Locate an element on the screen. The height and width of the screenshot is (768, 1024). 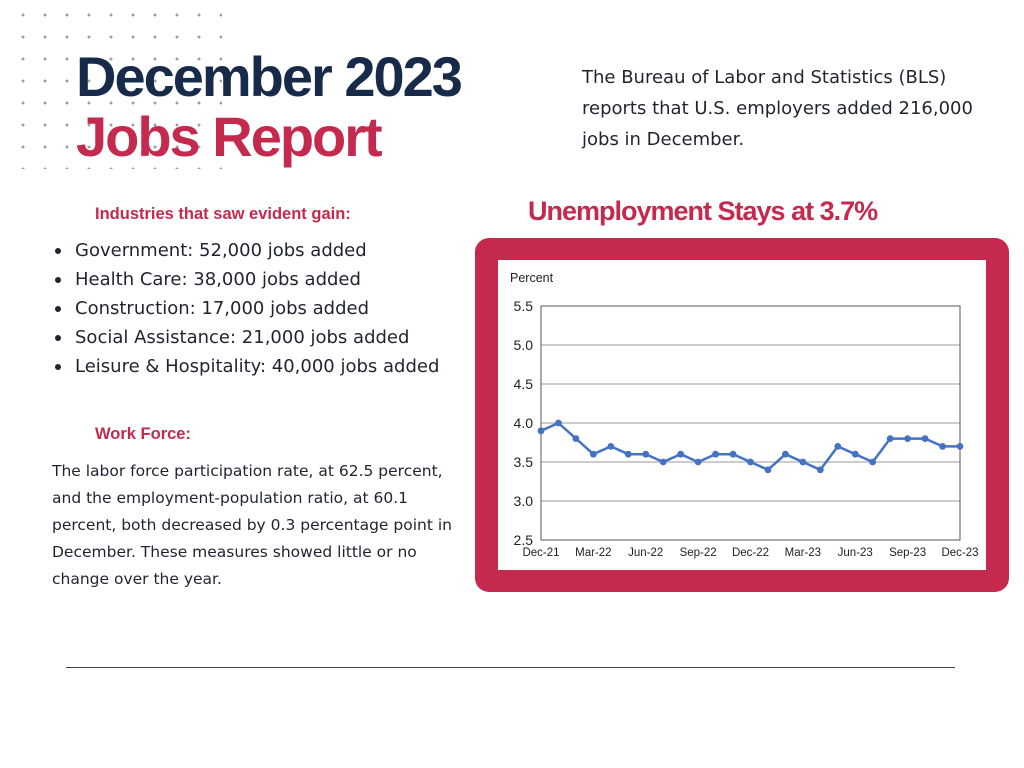
x-tick-label: Sep-22 is located at coordinates (698, 553).